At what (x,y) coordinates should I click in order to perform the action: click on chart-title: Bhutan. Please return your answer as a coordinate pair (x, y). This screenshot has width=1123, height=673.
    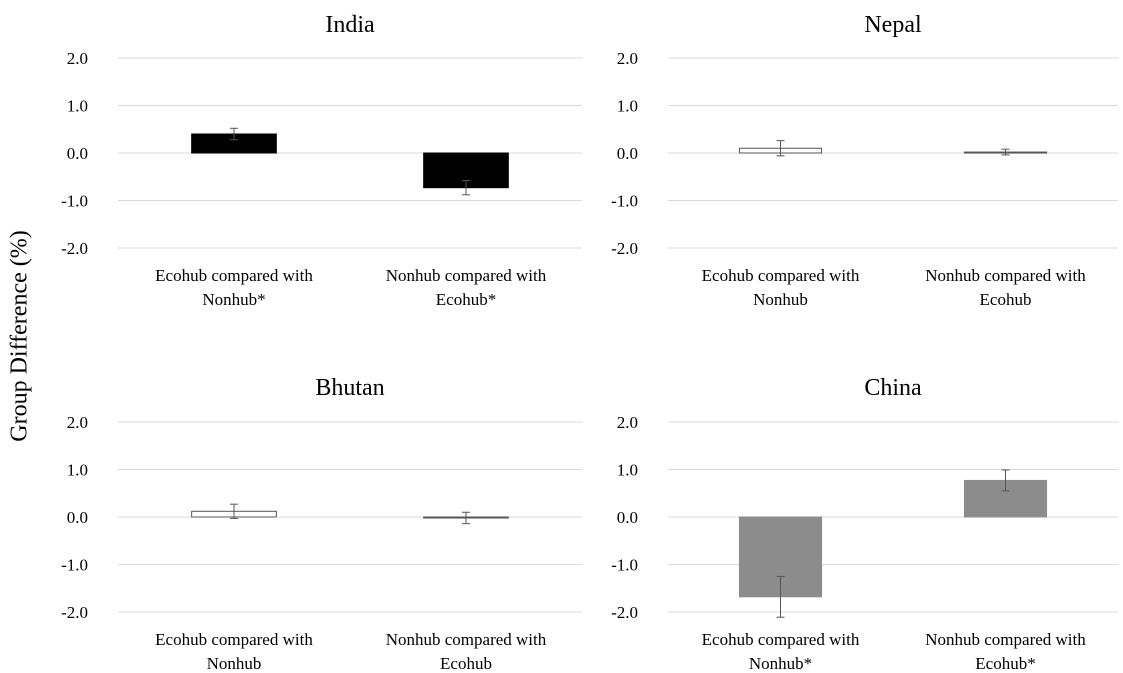
    Looking at the image, I should click on (349, 388).